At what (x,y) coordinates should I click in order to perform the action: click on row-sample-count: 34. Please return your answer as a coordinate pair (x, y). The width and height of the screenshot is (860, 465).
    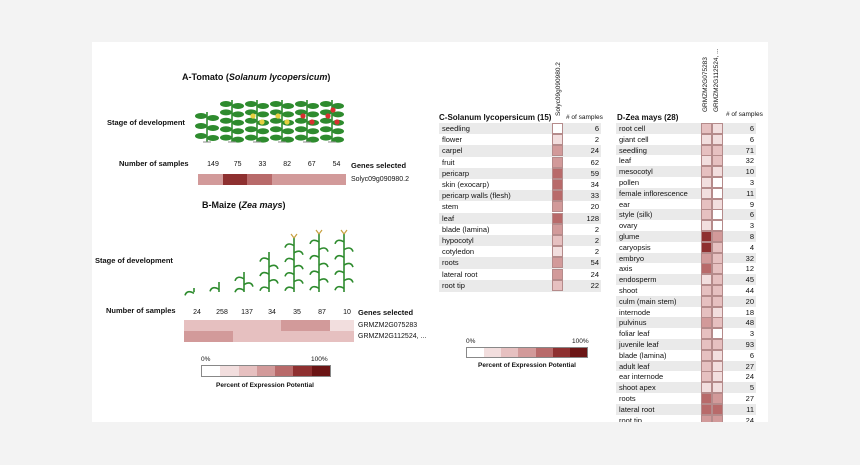
    Looking at the image, I should click on (594, 184).